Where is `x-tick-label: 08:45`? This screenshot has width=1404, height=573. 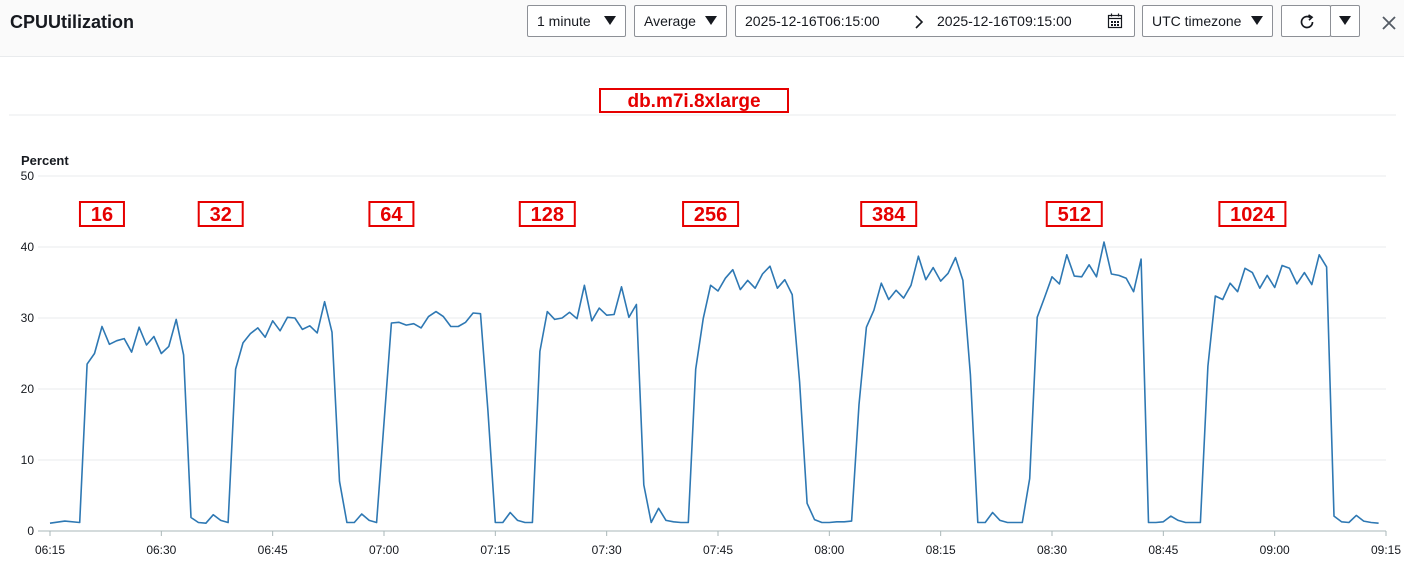
x-tick-label: 08:45 is located at coordinates (1163, 550).